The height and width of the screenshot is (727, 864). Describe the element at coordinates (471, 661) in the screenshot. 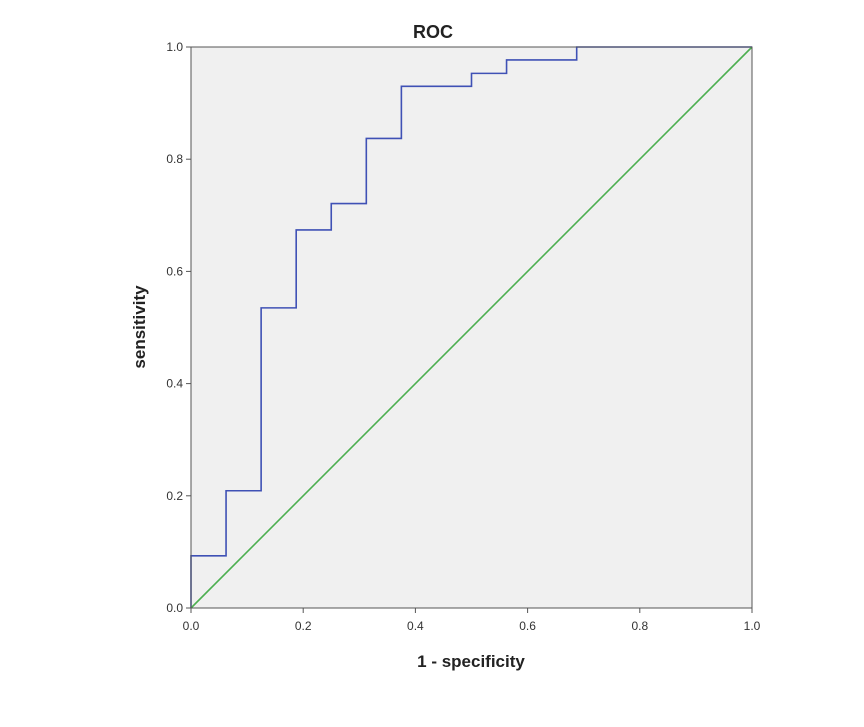

I see `x-axis-label: 1 - specificity` at that location.